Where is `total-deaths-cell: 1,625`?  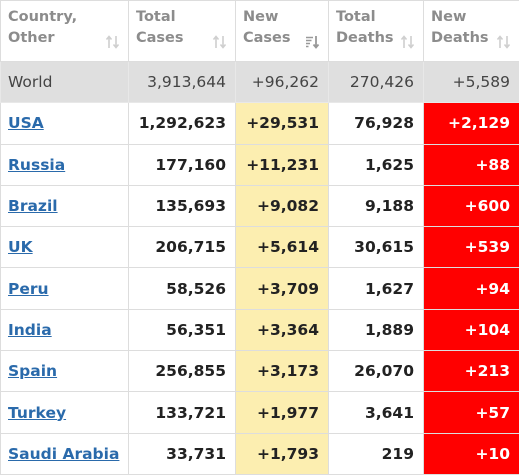
total-deaths-cell: 1,625 is located at coordinates (376, 164).